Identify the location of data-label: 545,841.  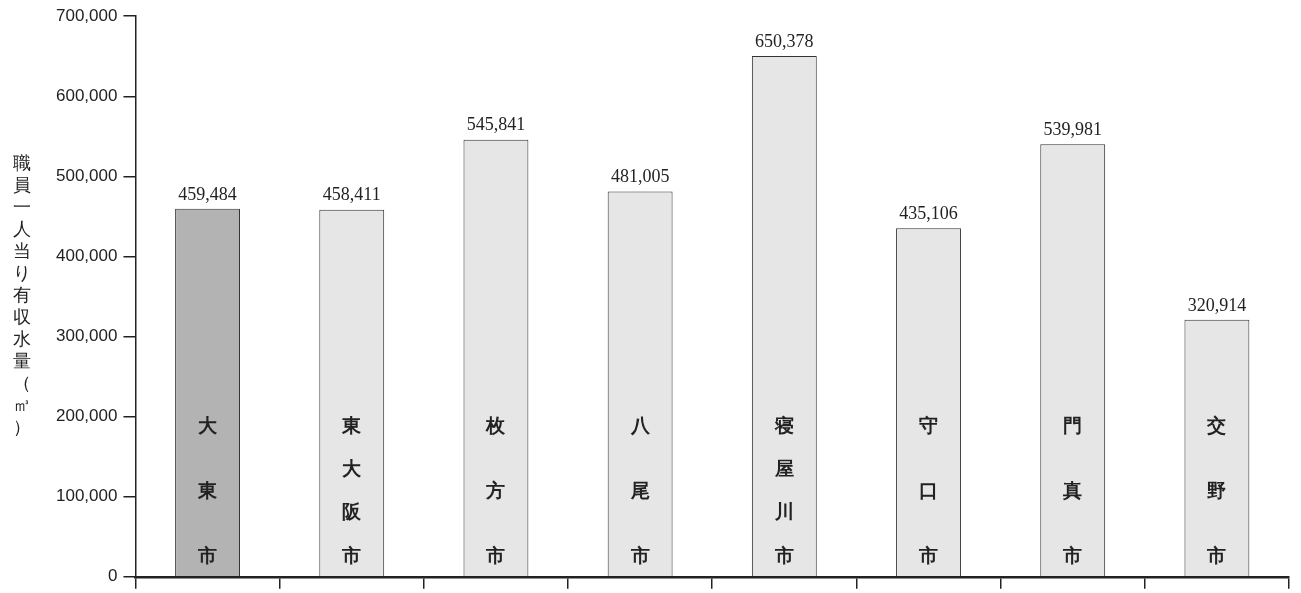
(496, 124).